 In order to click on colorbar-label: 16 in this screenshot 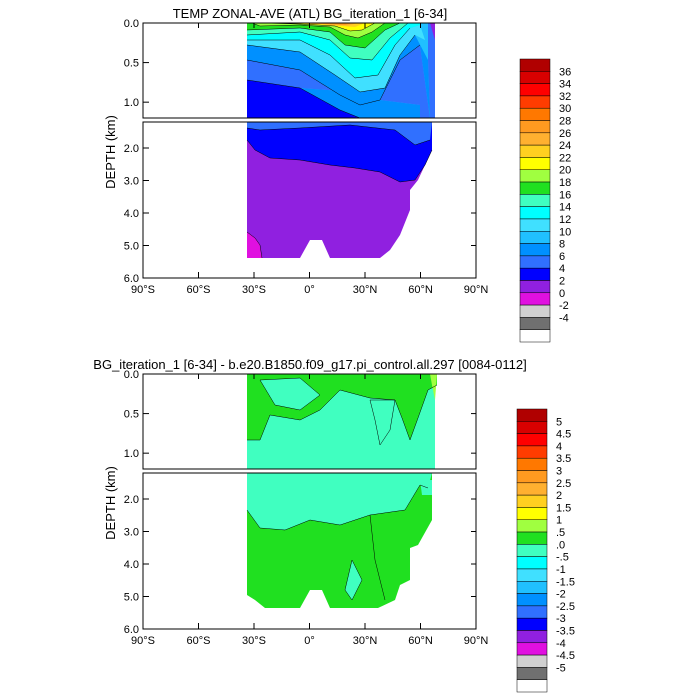, I will do `click(565, 195)`.